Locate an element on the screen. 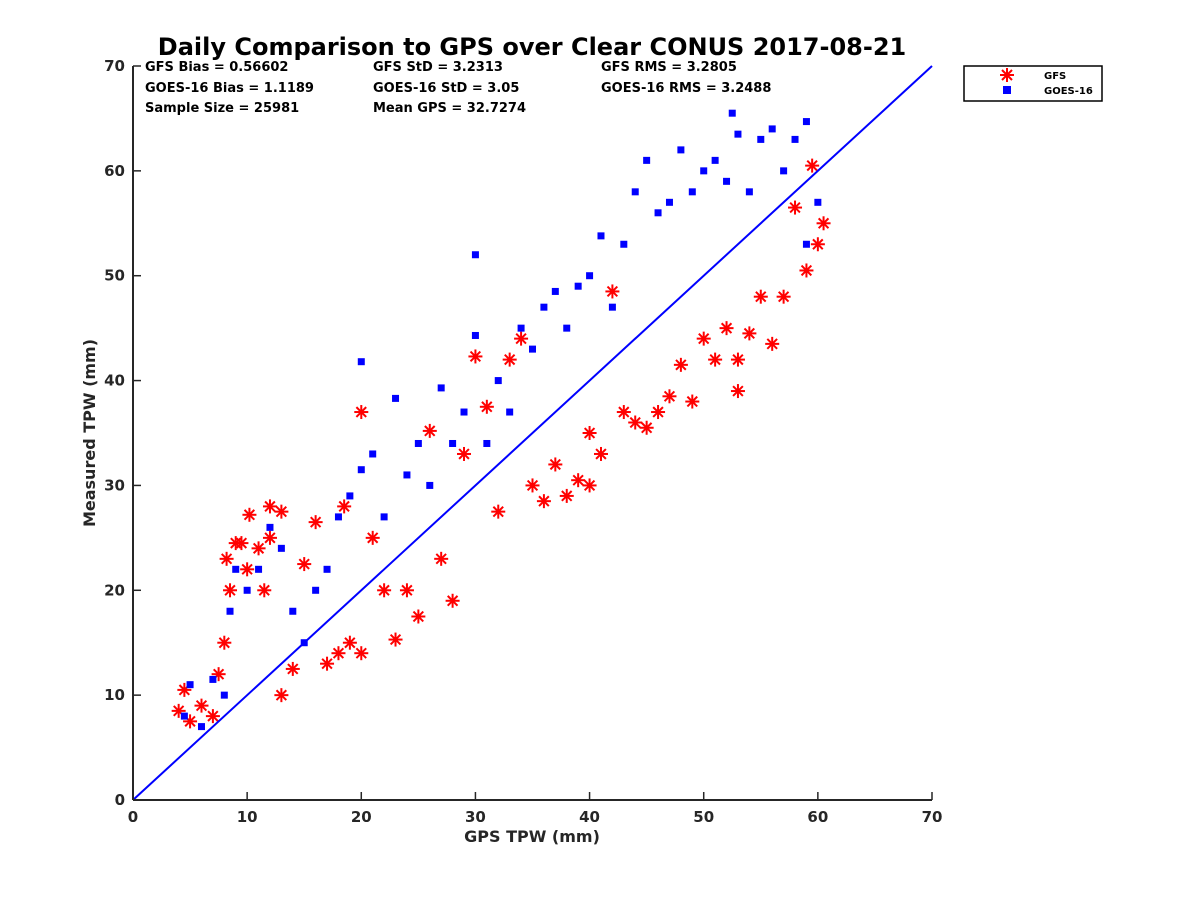  x-tick-label: 60 is located at coordinates (817, 817).